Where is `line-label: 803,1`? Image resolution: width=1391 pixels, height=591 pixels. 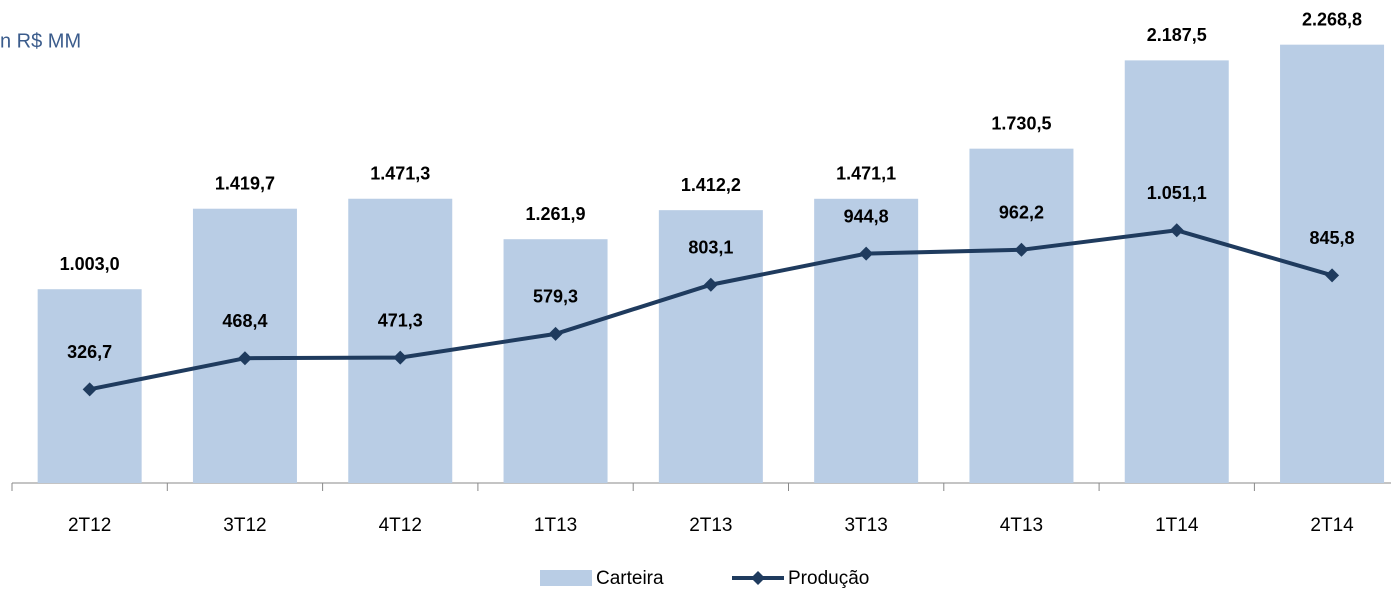 line-label: 803,1 is located at coordinates (710, 247).